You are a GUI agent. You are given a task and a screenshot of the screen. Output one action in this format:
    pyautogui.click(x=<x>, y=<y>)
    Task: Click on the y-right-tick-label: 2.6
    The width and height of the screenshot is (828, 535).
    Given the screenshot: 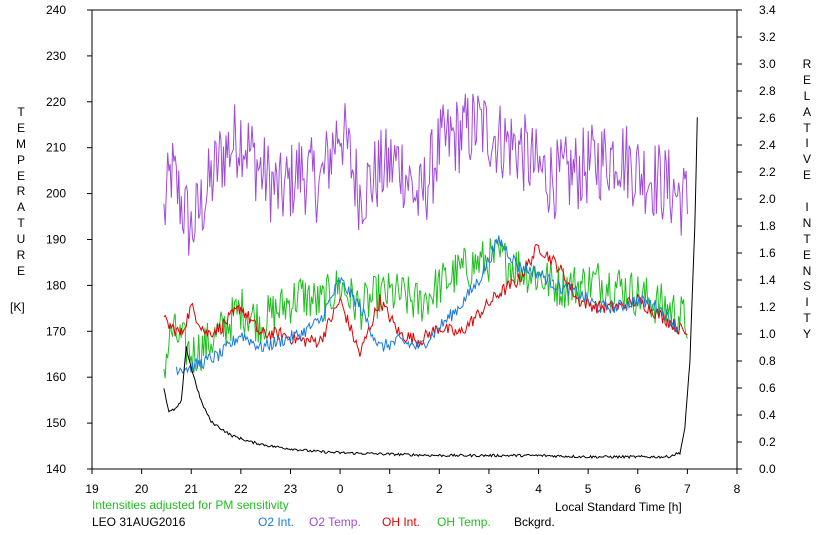 What is the action you would take?
    pyautogui.click(x=767, y=118)
    